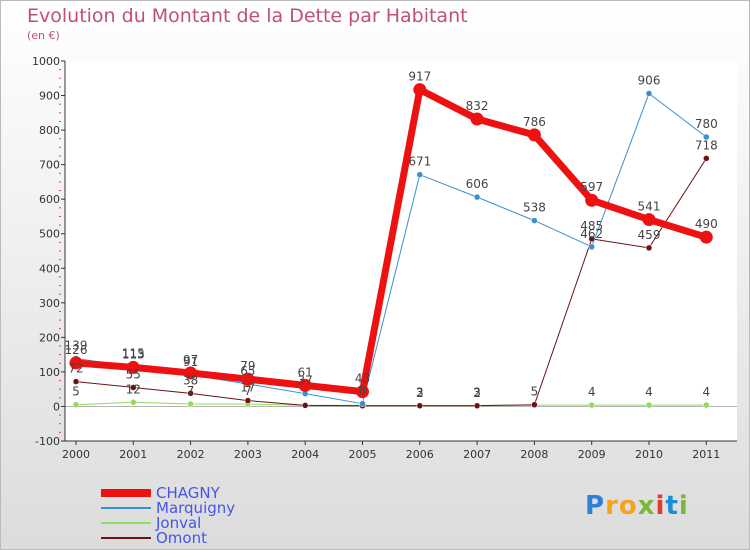 The height and width of the screenshot is (550, 750). Describe the element at coordinates (76, 454) in the screenshot. I see `x-tick-label: 2000` at that location.